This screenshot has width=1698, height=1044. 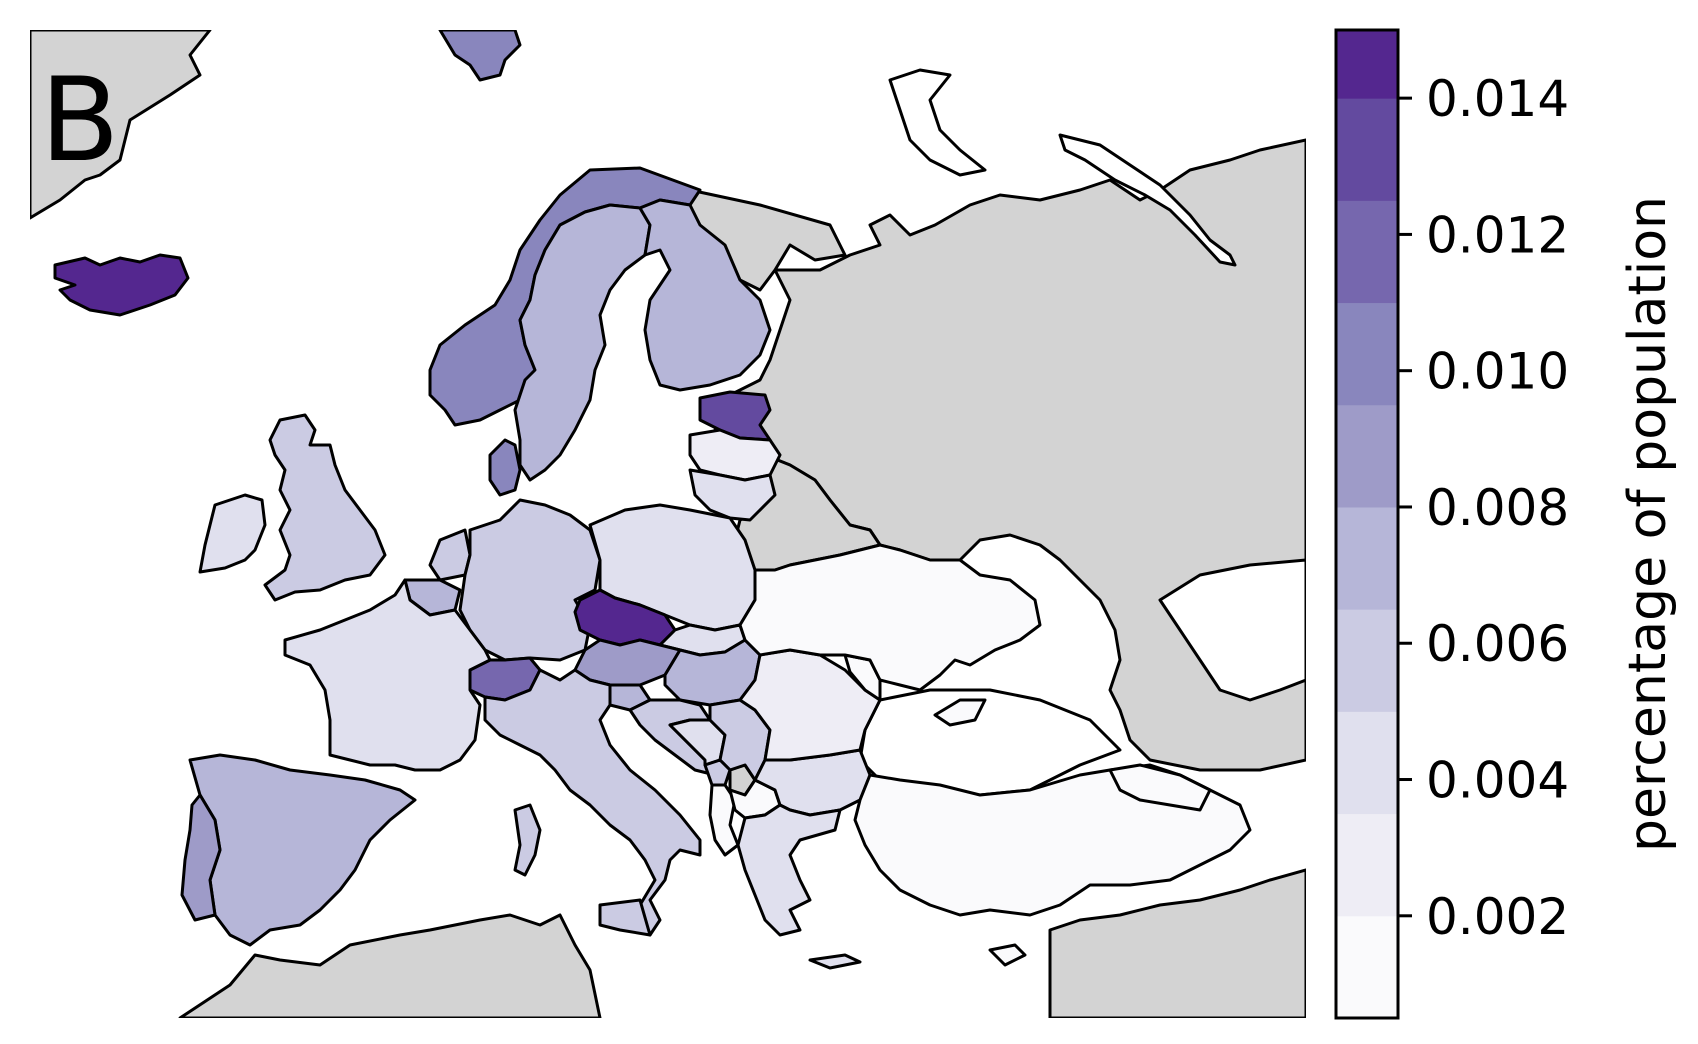 I want to click on region-sardinia, so click(x=527, y=840).